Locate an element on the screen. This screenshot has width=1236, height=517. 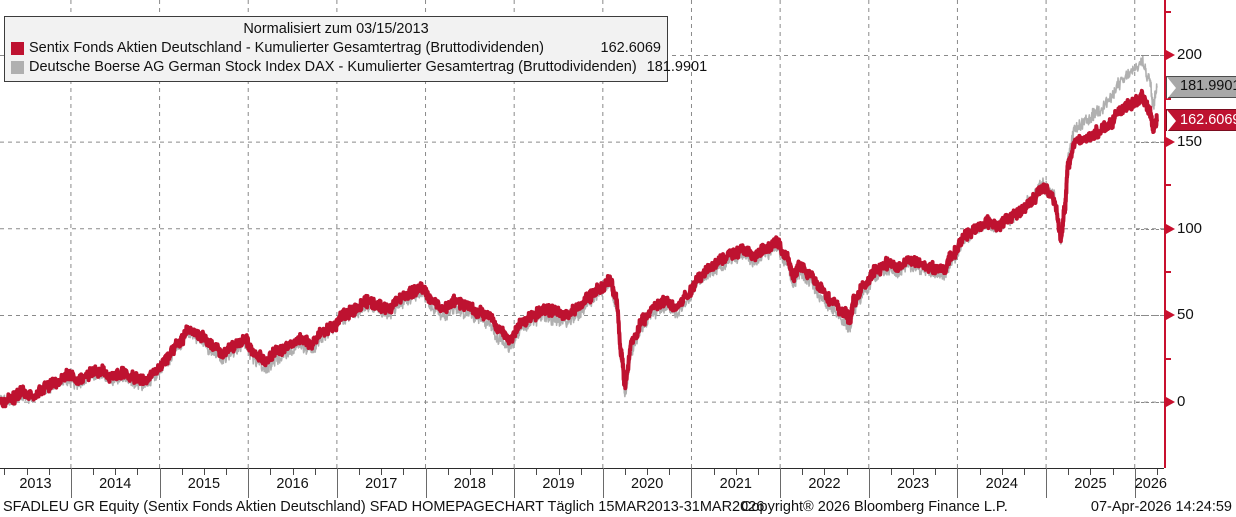
y-tick-label: 150 is located at coordinates (1190, 142).